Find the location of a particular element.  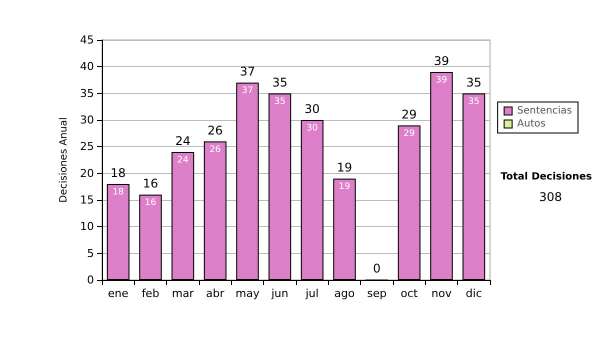

total-label: 37 is located at coordinates (248, 71).